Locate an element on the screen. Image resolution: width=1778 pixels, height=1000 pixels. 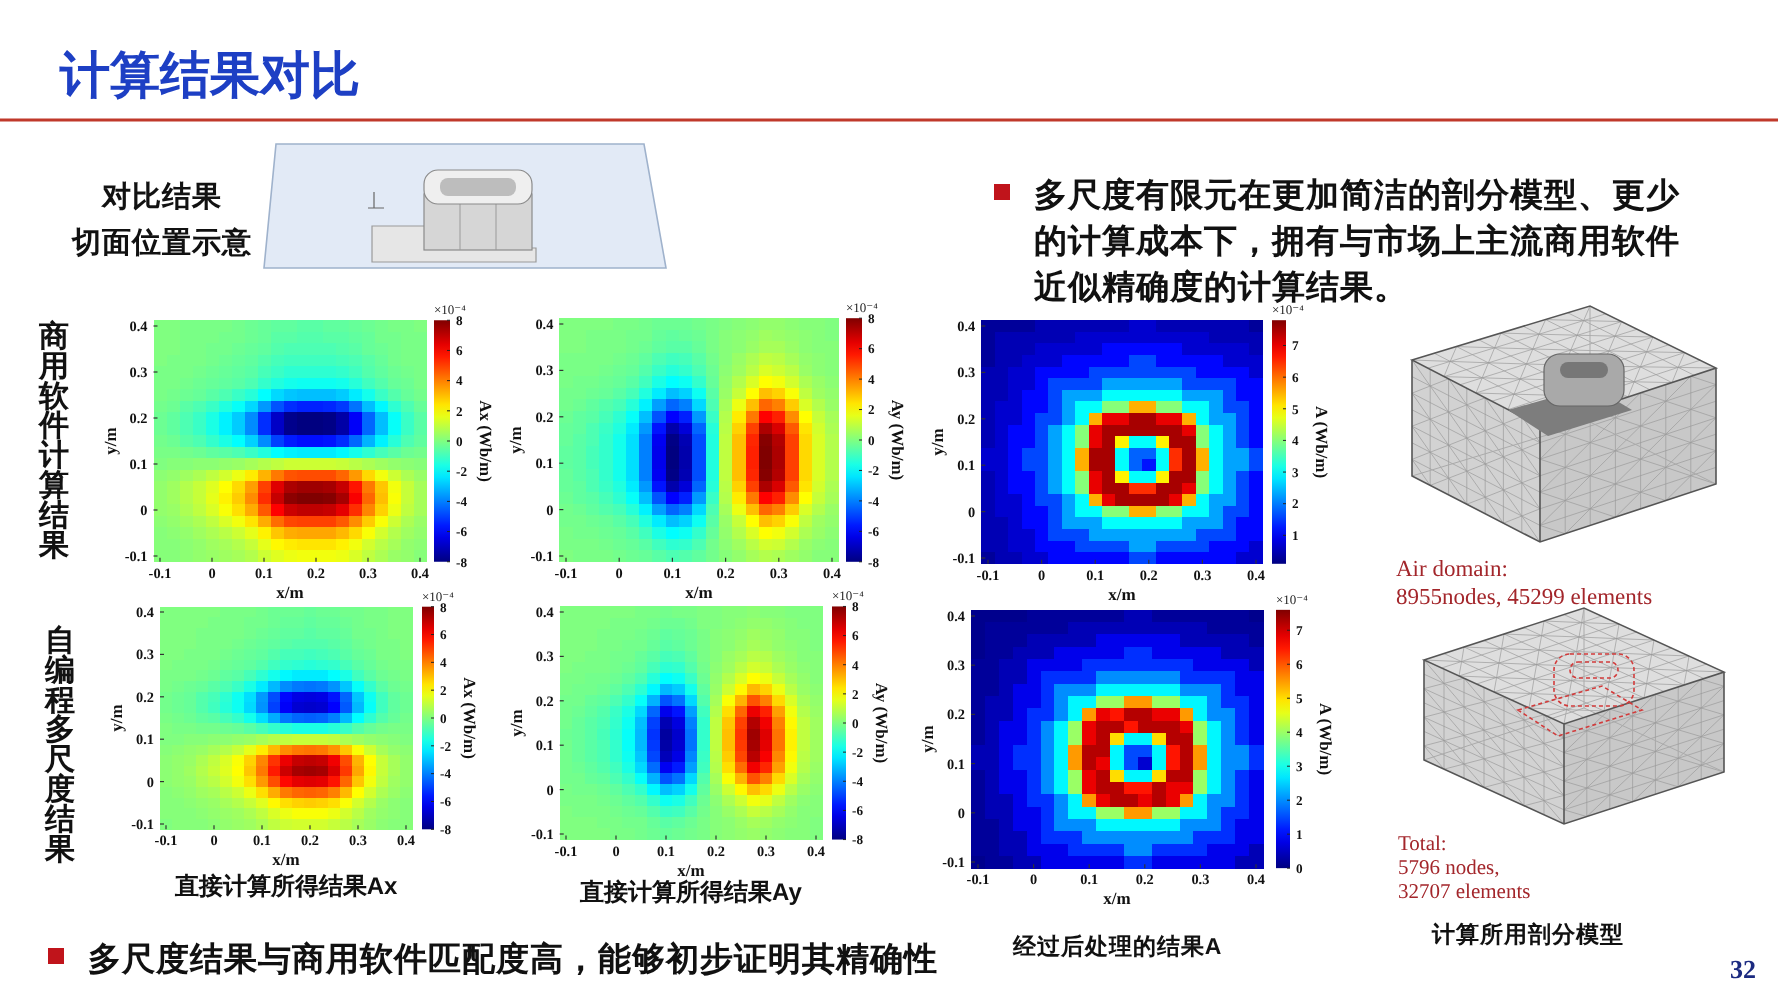
text: 多尺度有限元在更加简洁的剖分模型、更少的计算成本下，拥有与市场上主流商用软件近似精确度的计算结果。 is located at coordinates (1357, 241).